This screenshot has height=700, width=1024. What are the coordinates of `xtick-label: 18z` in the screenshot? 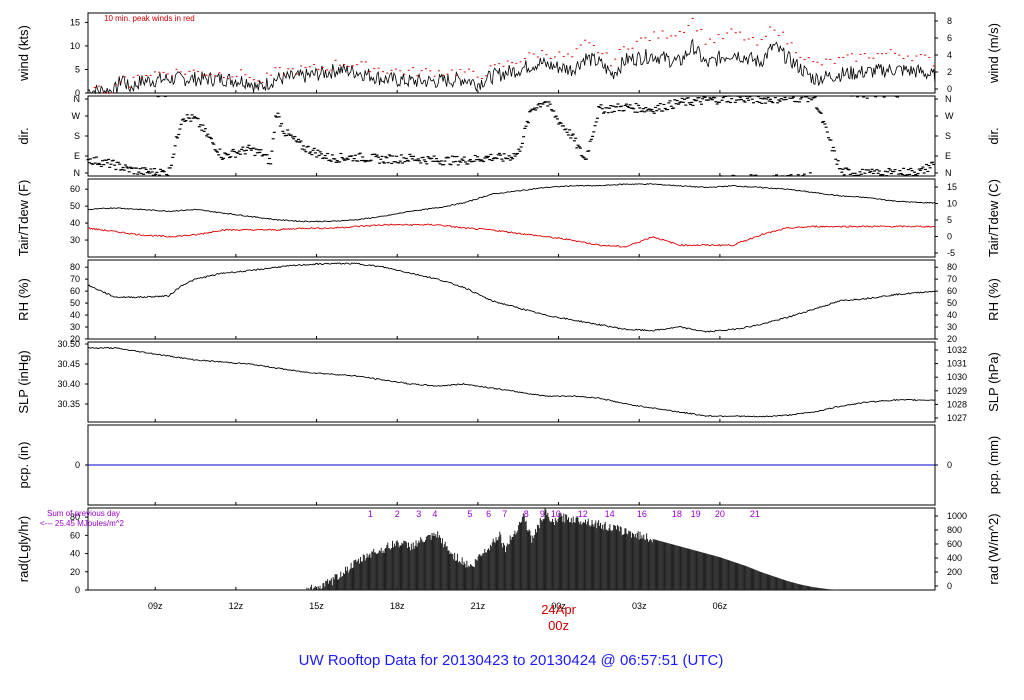 It's located at (397, 606).